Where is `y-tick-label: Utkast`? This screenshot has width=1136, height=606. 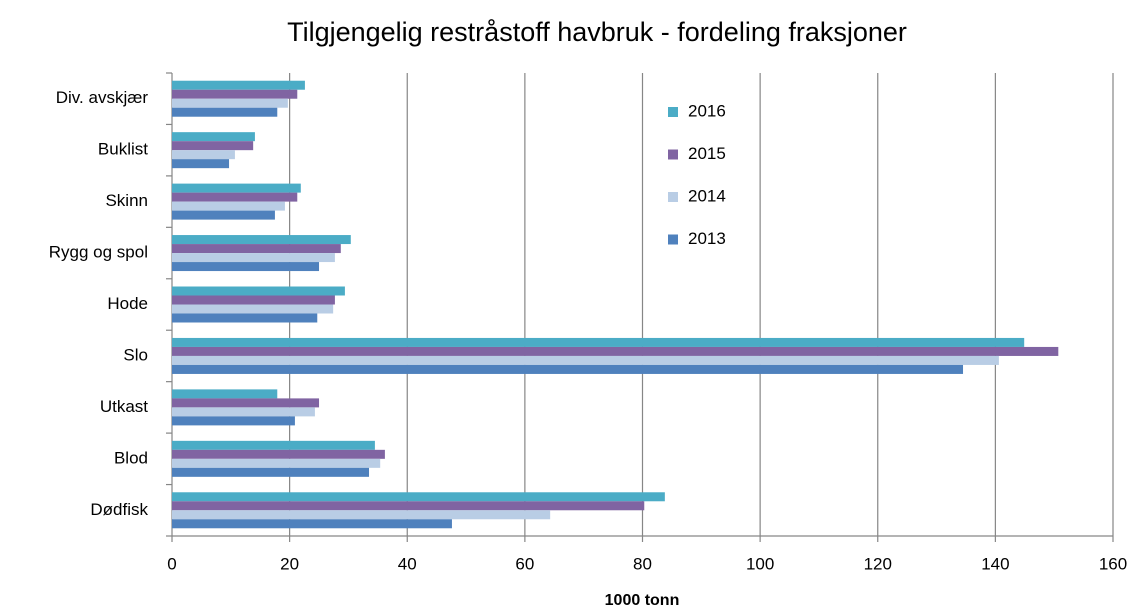
y-tick-label: Utkast is located at coordinates (124, 406).